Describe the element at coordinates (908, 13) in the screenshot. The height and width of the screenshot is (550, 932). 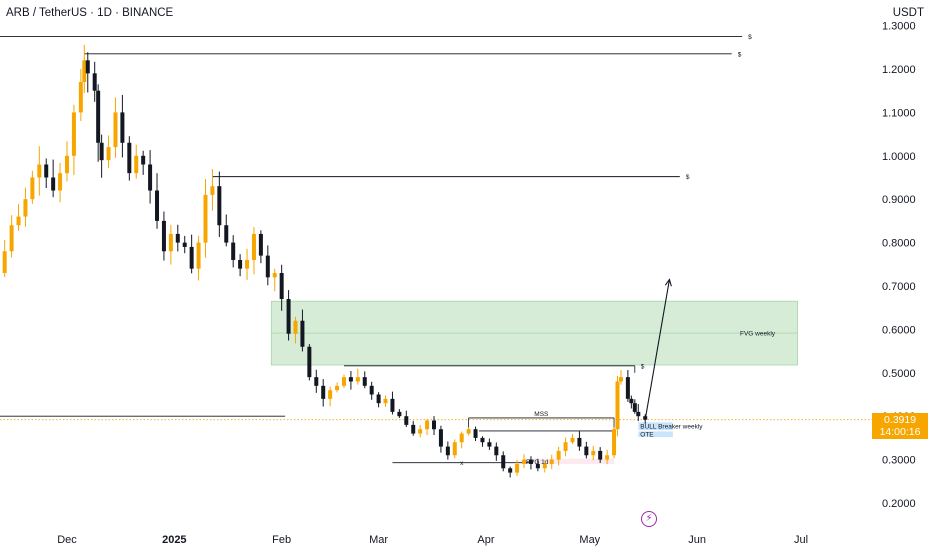
I see `currency-unit-label: USDT` at that location.